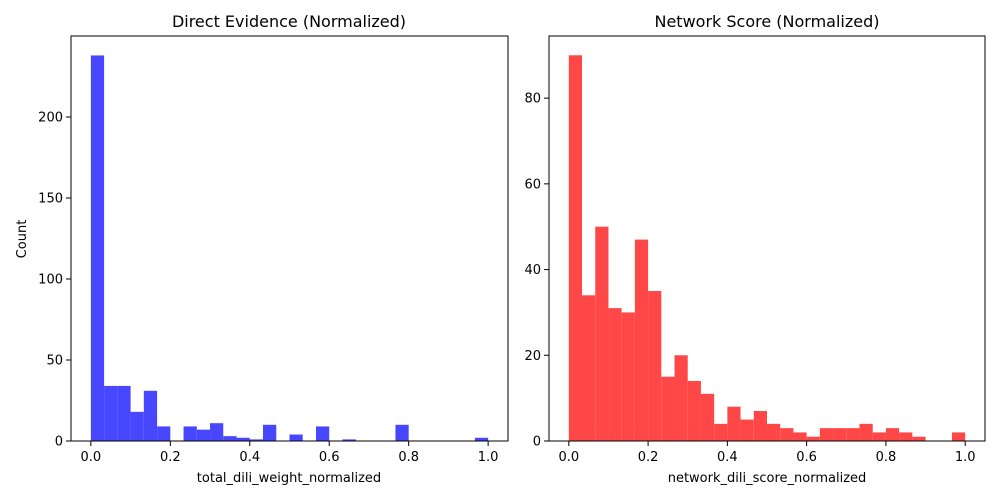 This screenshot has width=1000, height=500. Describe the element at coordinates (22, 239) in the screenshot. I see `y-axis-label: Count` at that location.